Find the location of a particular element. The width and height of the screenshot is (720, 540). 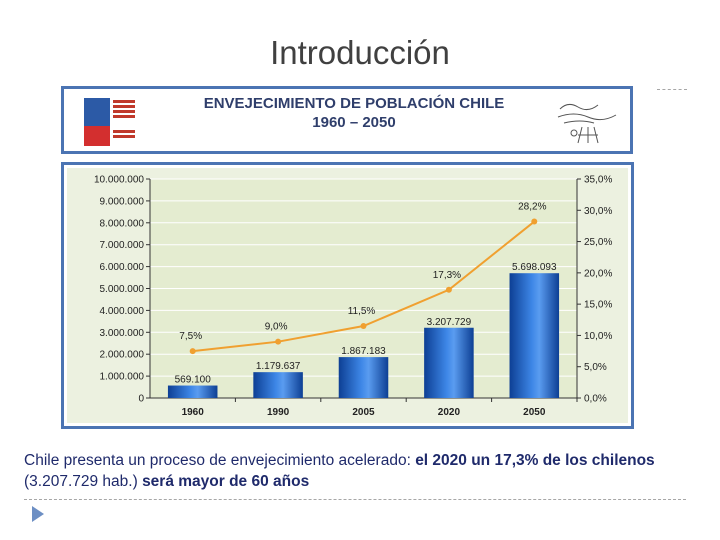

right-tick-label: 30,0% is located at coordinates (598, 211).